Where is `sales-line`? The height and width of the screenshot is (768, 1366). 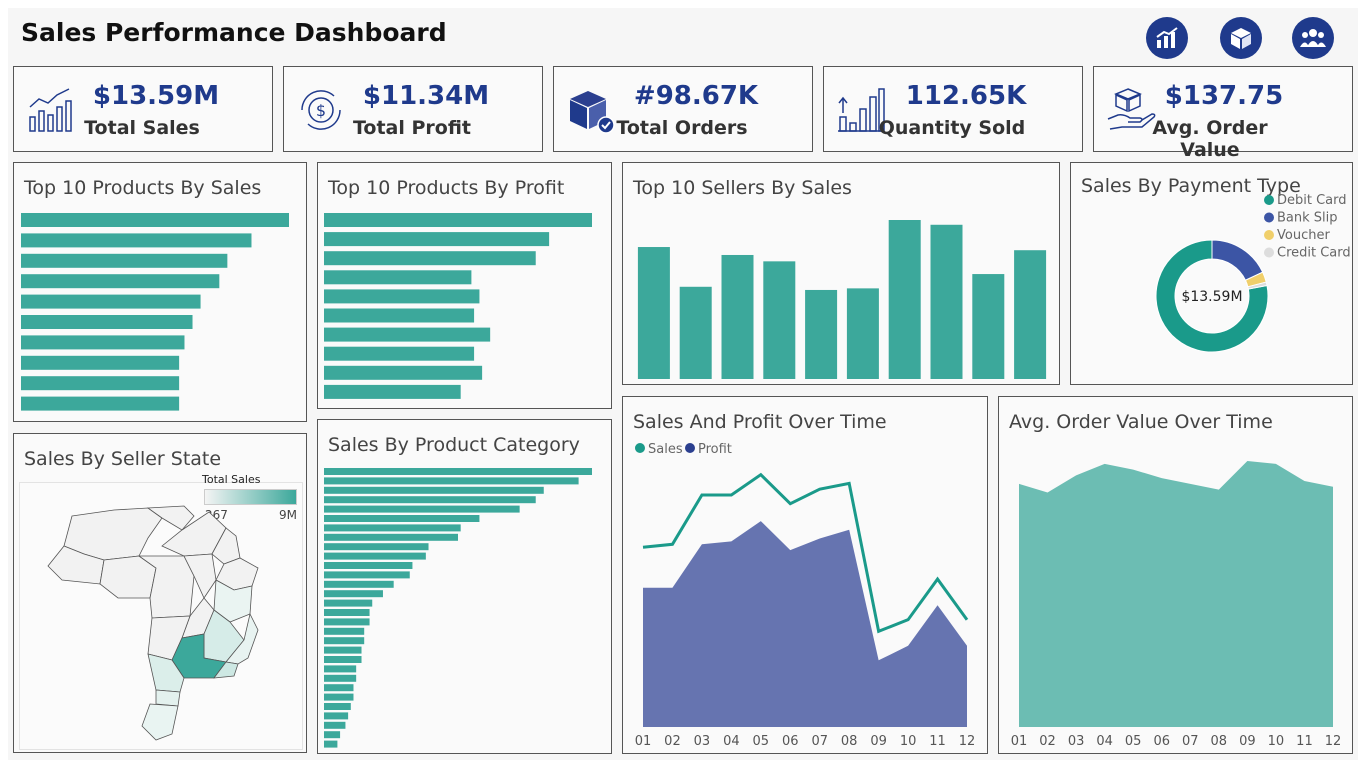 sales-line is located at coordinates (805, 553).